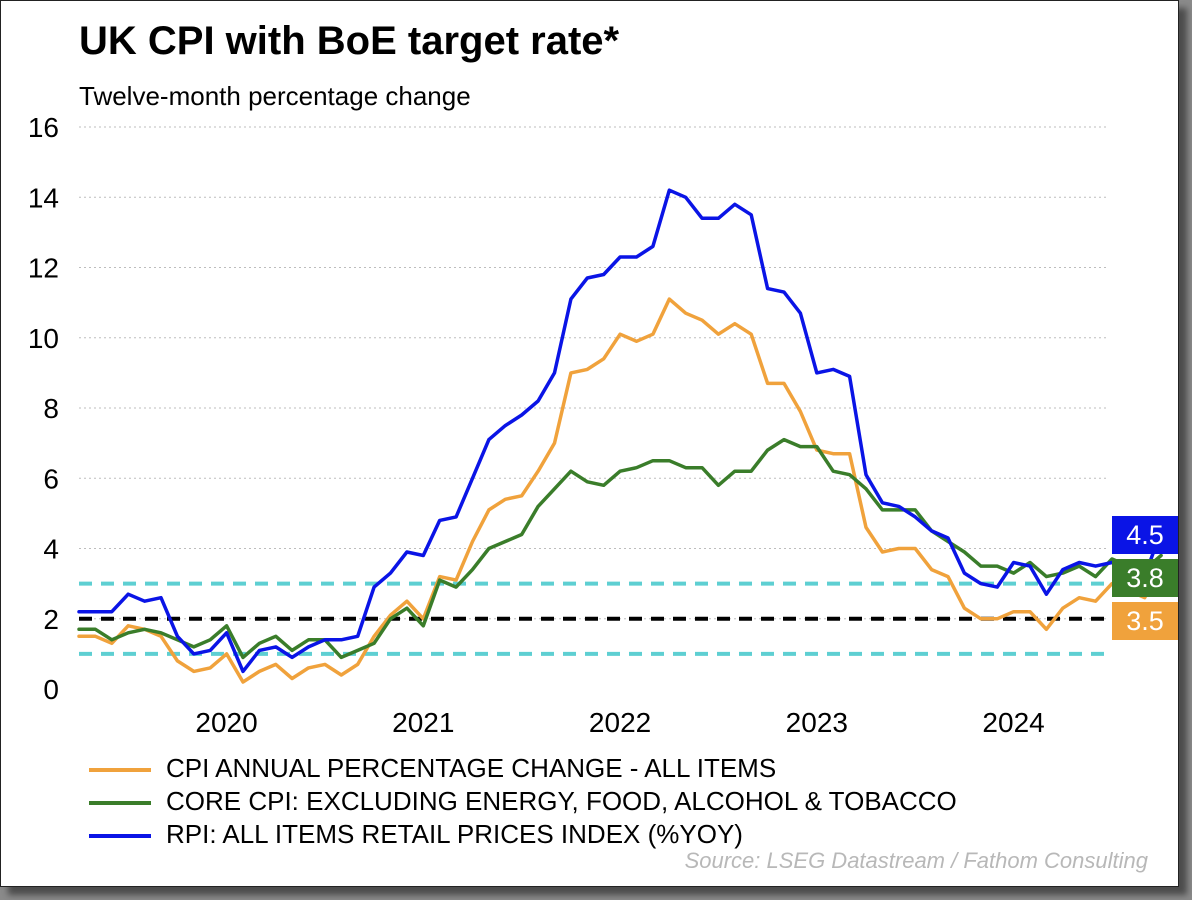 This screenshot has height=900, width=1192. I want to click on y-tick-label-16: 16, so click(43, 127).